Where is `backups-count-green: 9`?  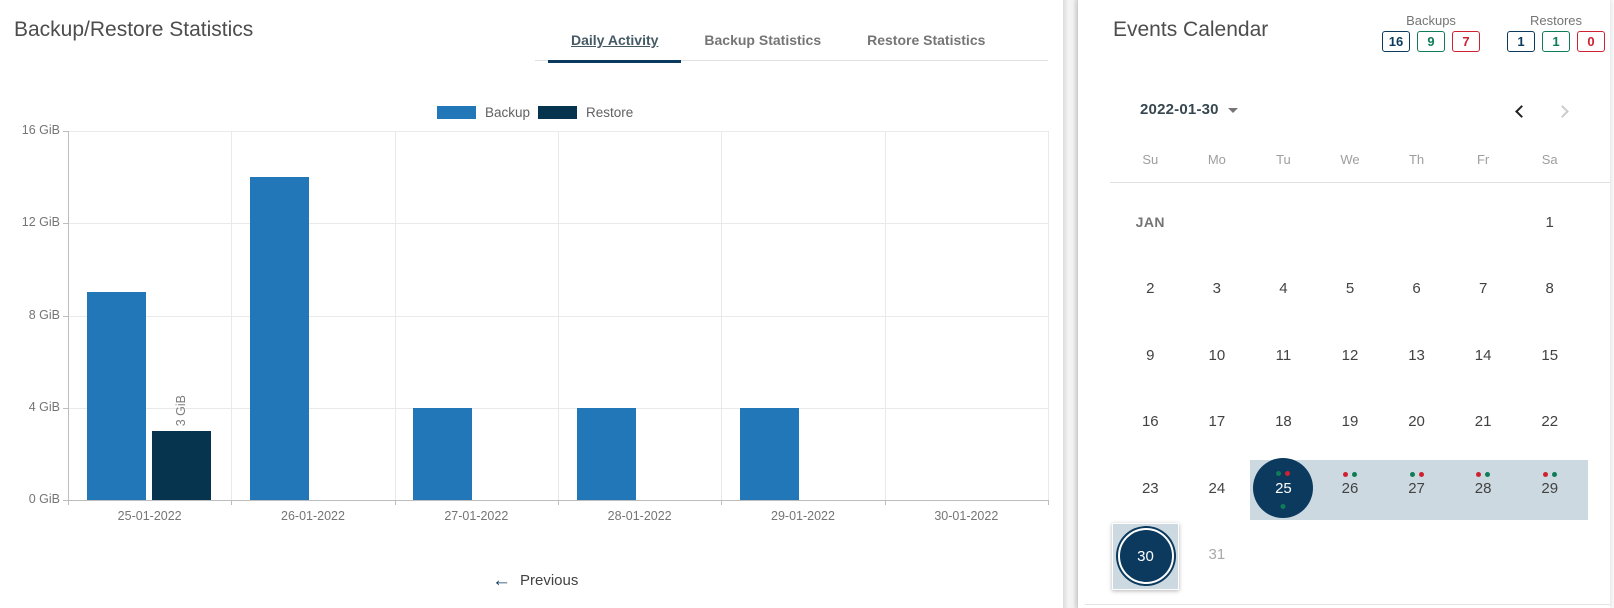 backups-count-green: 9 is located at coordinates (1431, 41).